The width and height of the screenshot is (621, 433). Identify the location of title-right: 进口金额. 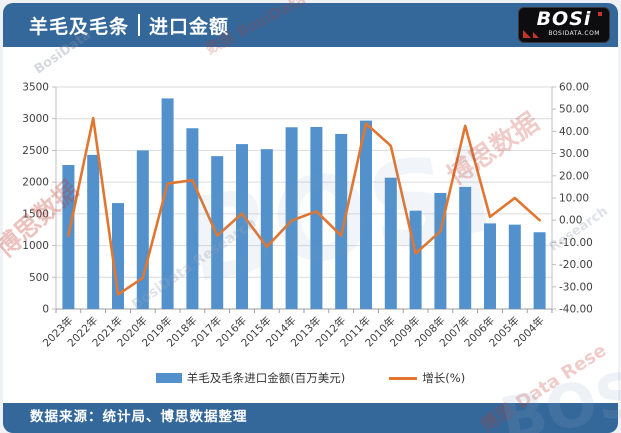
(189, 26).